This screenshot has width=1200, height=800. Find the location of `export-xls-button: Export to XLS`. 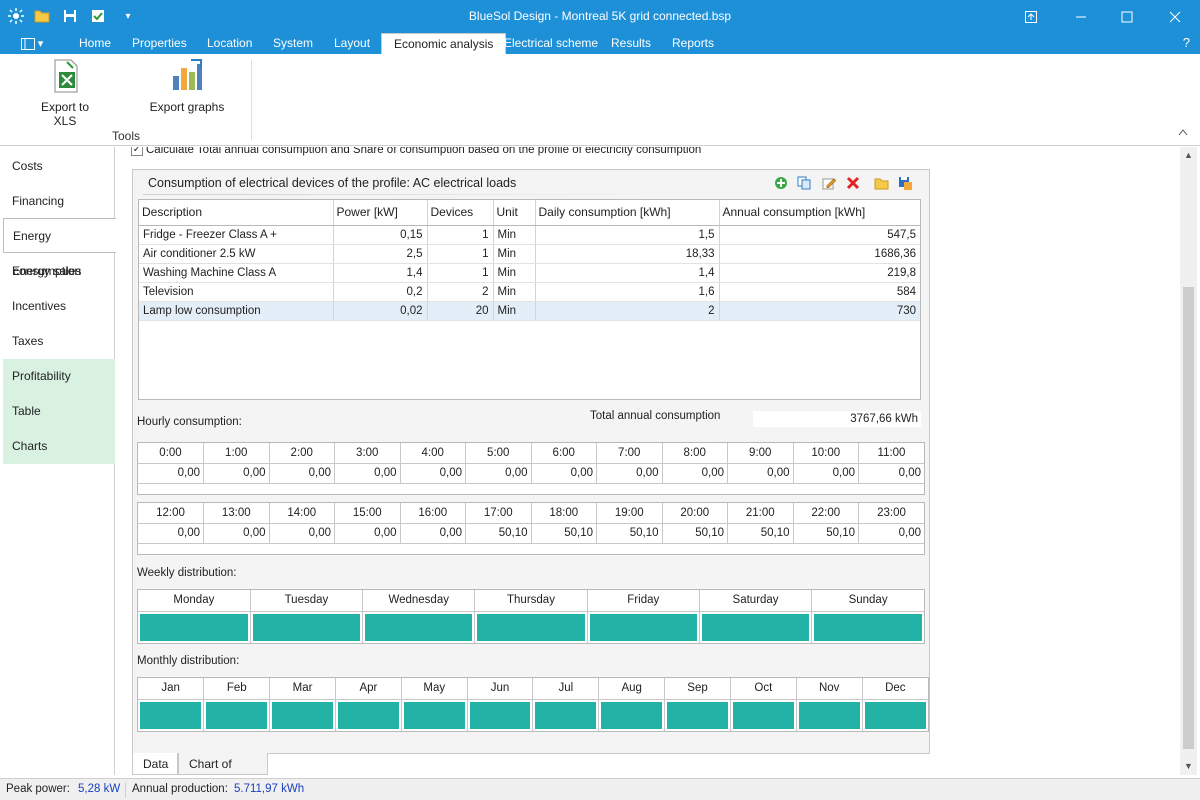

export-xls-button: Export to XLS is located at coordinates (65, 93).